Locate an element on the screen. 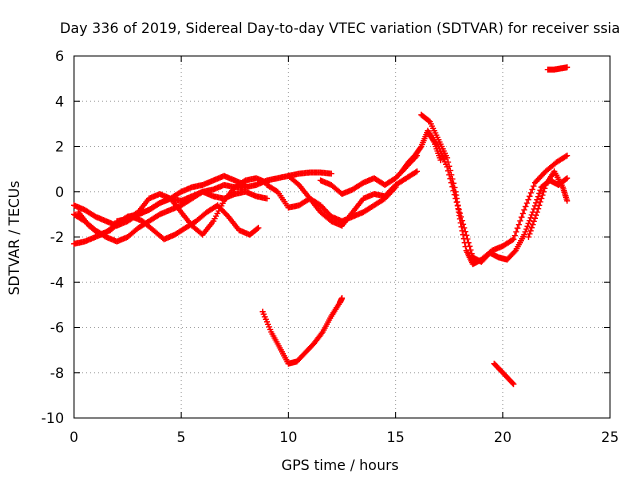 The width and height of the screenshot is (640, 480). x-tick-label: 10 is located at coordinates (288, 438).